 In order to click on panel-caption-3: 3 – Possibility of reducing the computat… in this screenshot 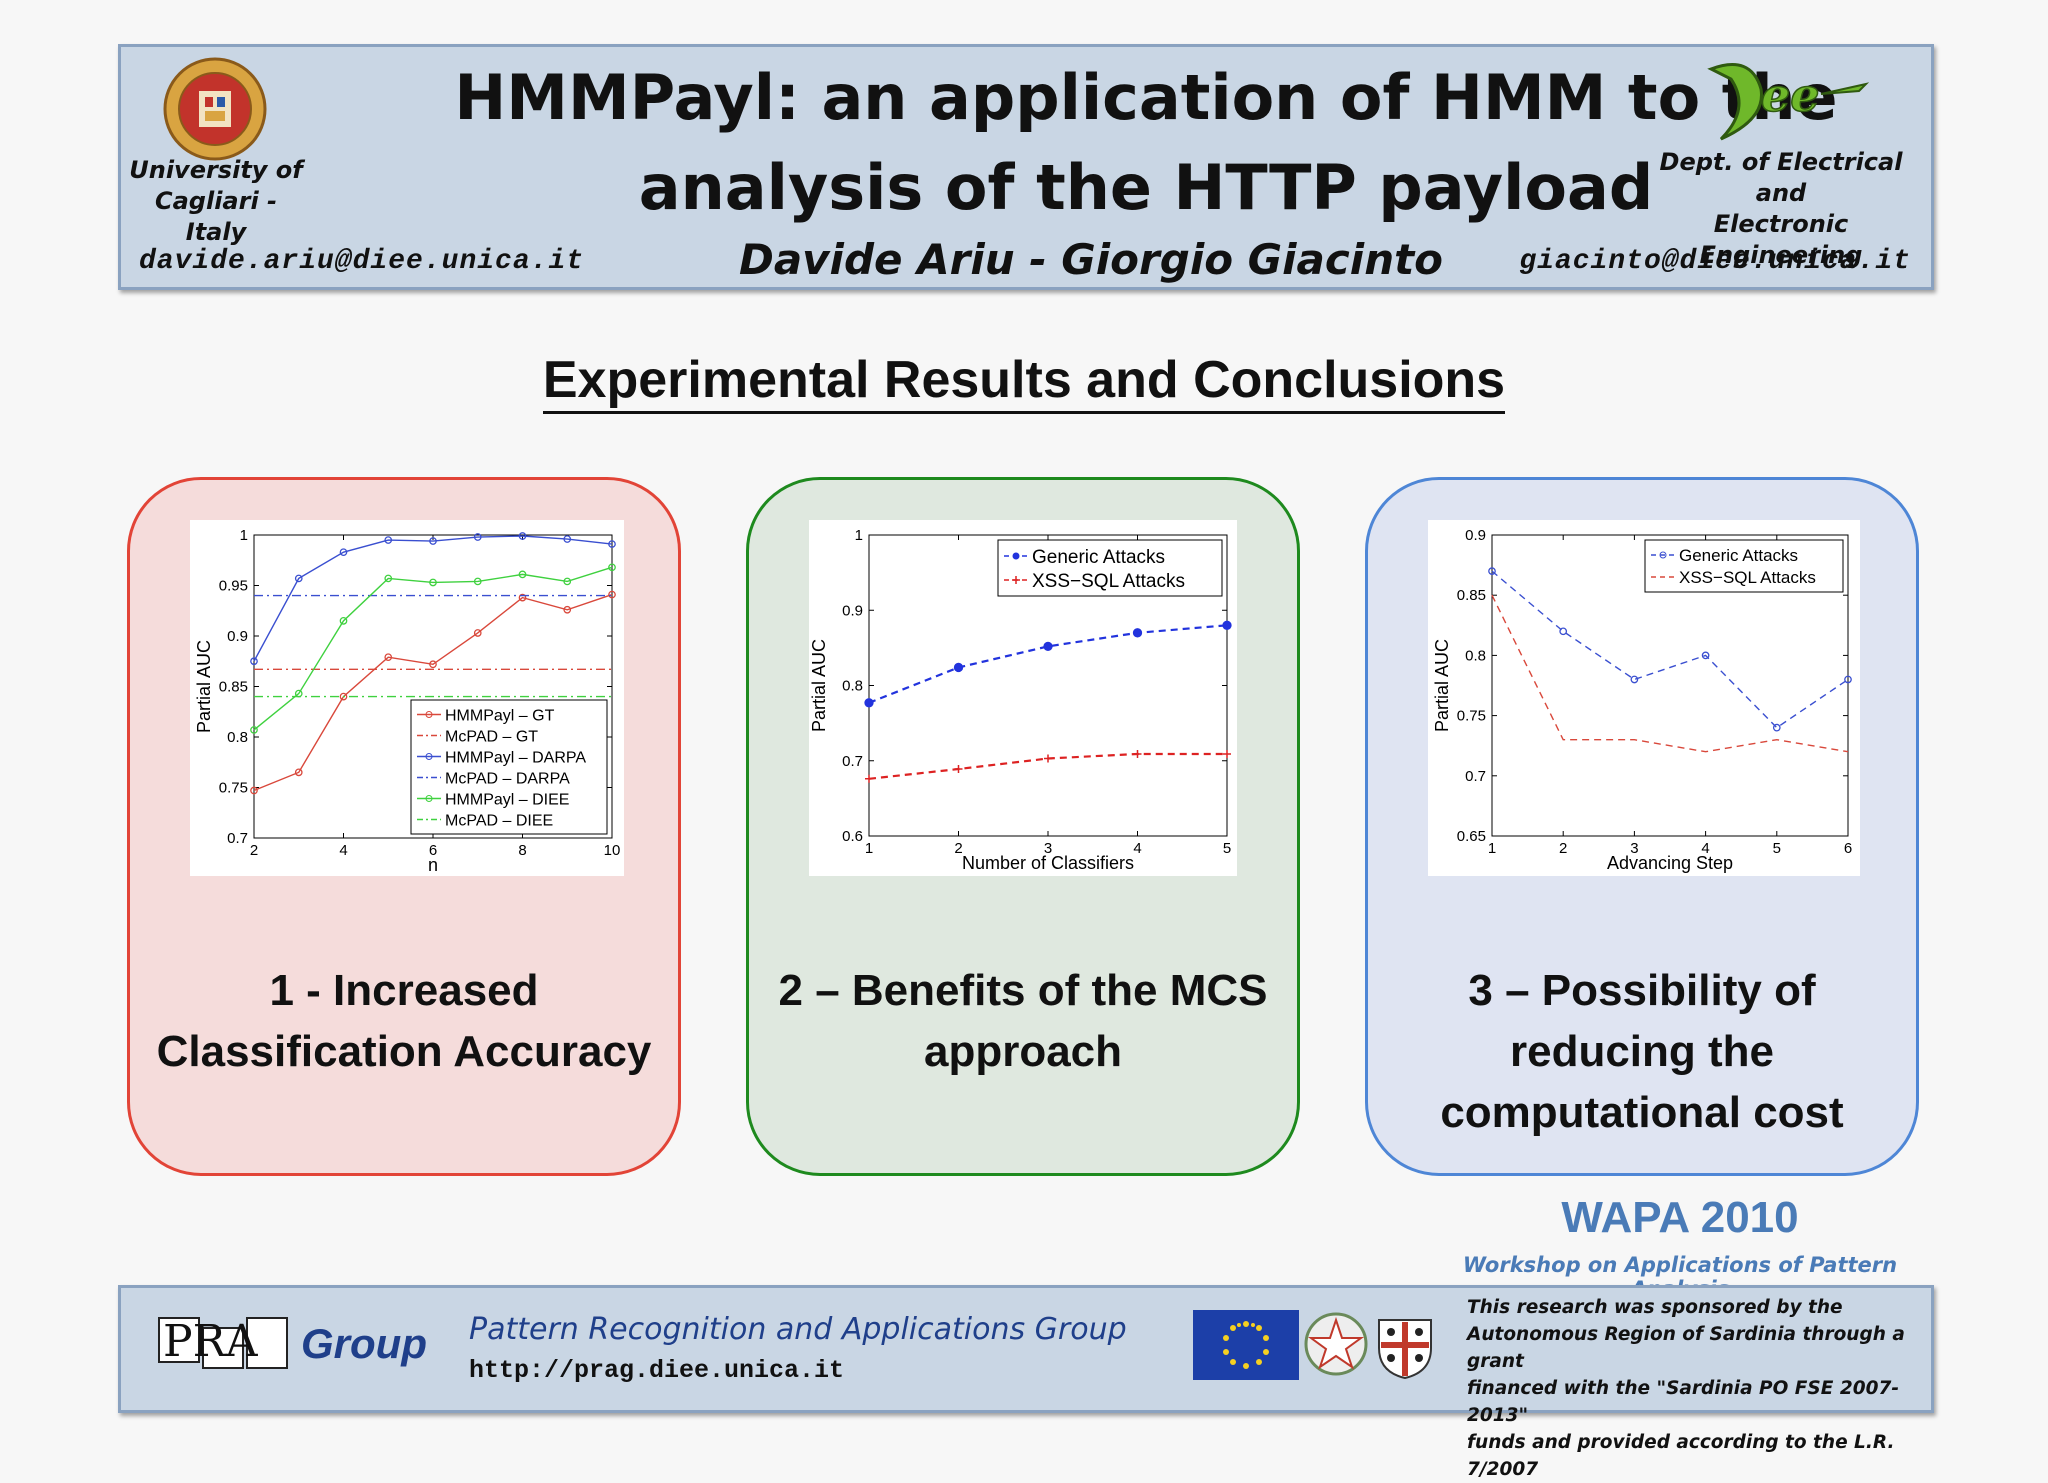, I will do `click(1642, 1051)`.